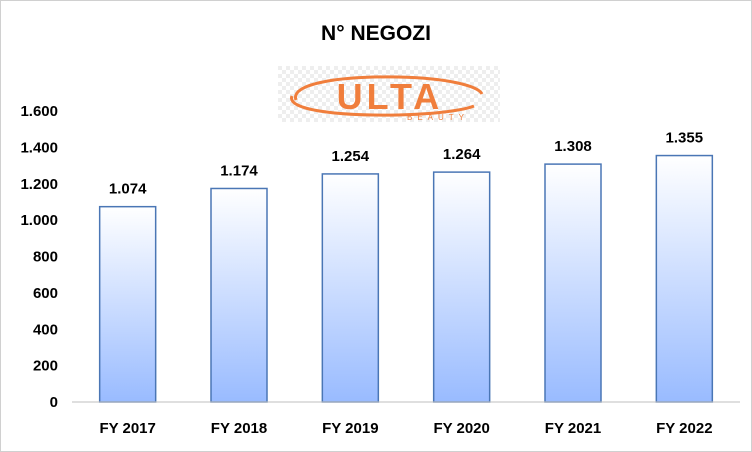 Image resolution: width=752 pixels, height=452 pixels. I want to click on x-tick-label: FY 2017, so click(127, 428).